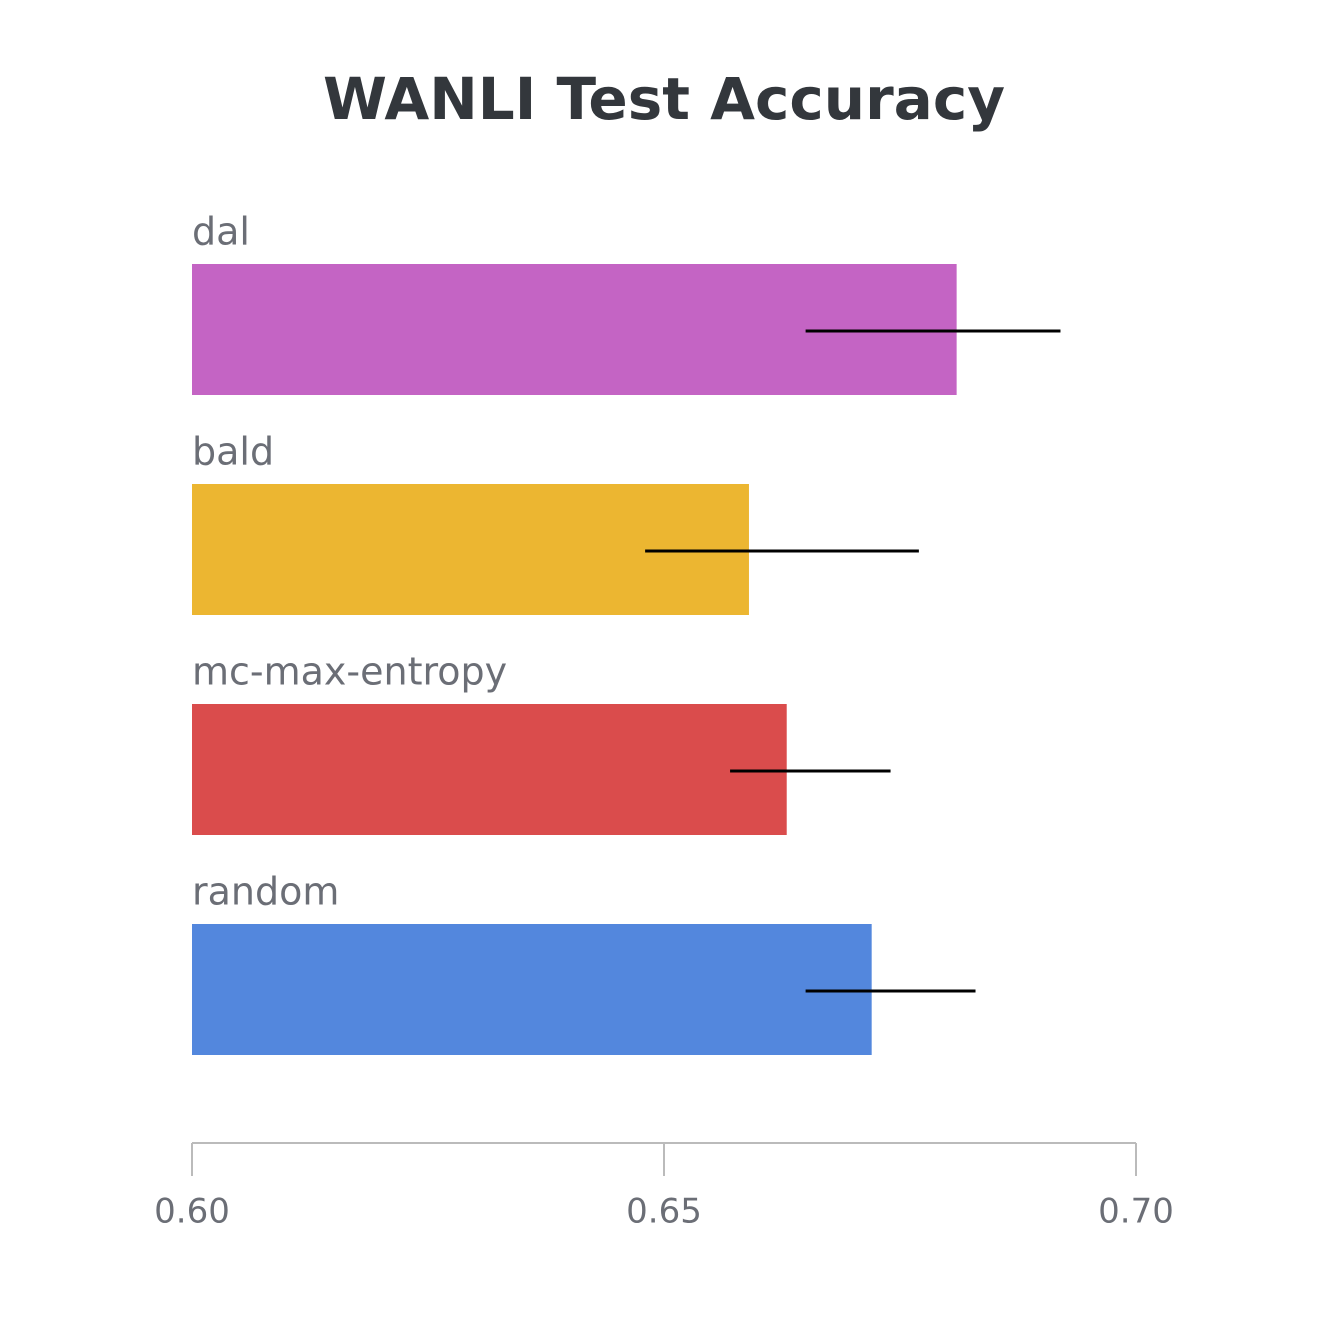  I want to click on category-label: bald, so click(233, 452).